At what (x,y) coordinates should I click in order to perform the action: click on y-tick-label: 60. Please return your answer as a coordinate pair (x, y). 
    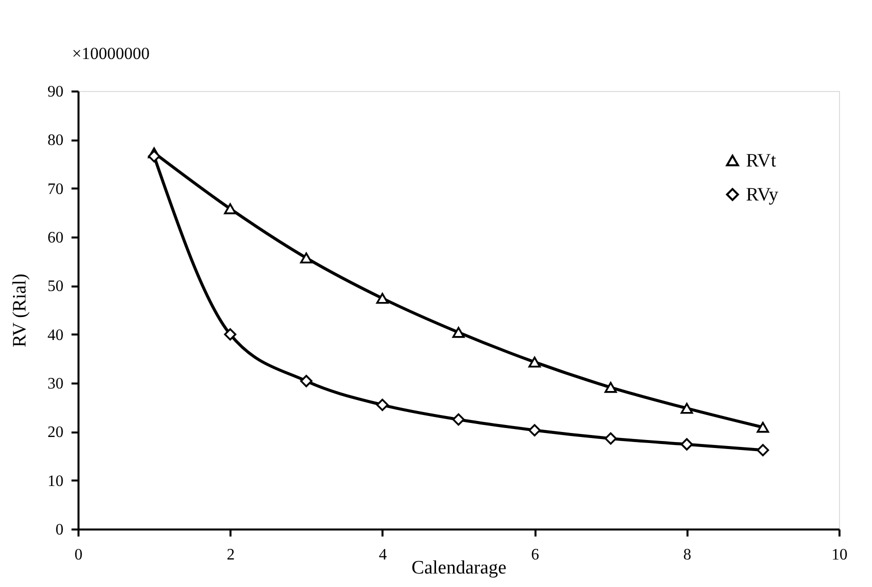
    Looking at the image, I should click on (56, 238).